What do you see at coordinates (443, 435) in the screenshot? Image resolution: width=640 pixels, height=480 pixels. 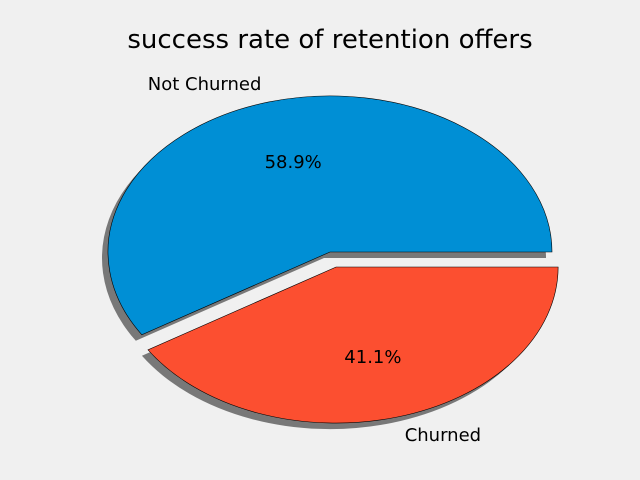 I see `slice-label-churned: Churned` at bounding box center [443, 435].